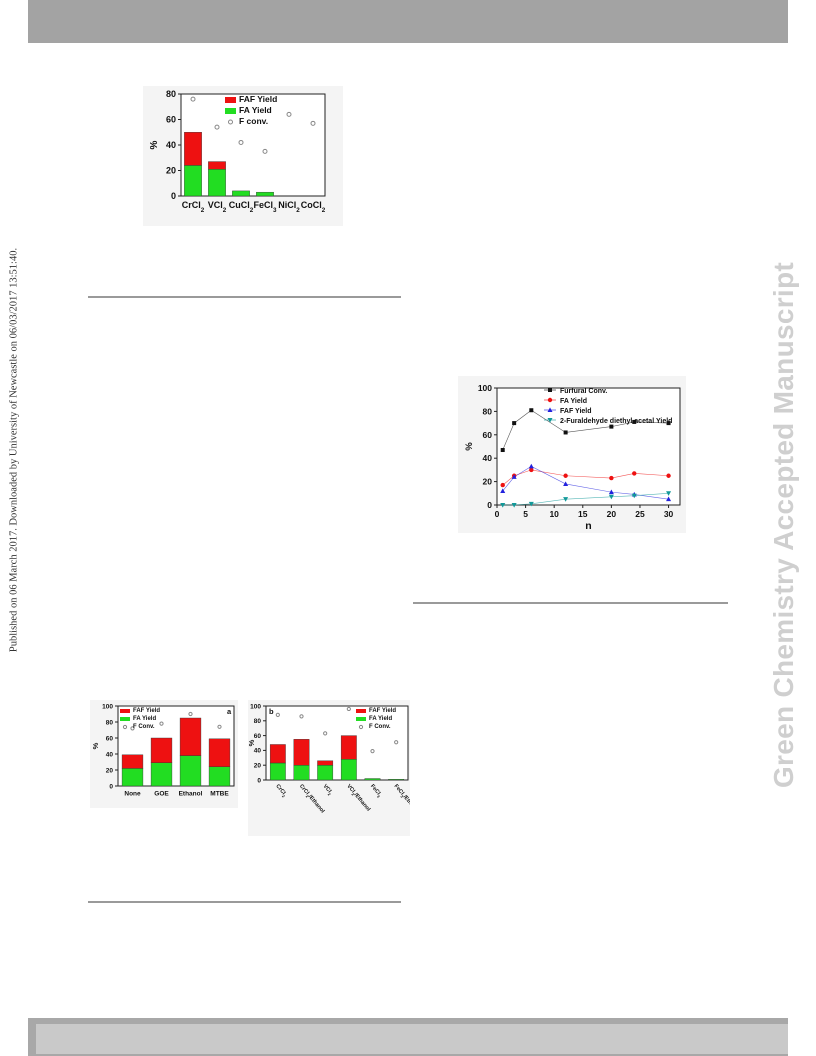  I want to click on x-axis-label: n, so click(588, 526).